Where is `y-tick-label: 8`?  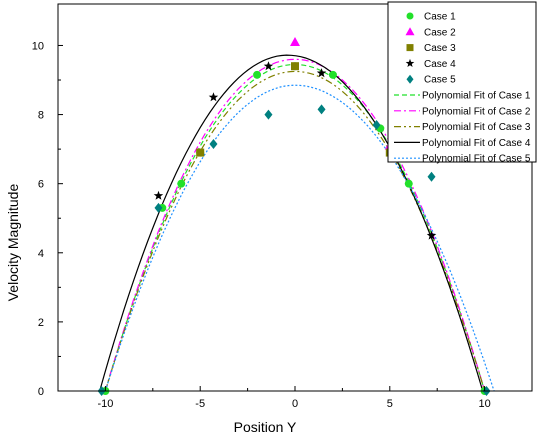
y-tick-label: 8 is located at coordinates (41, 116).